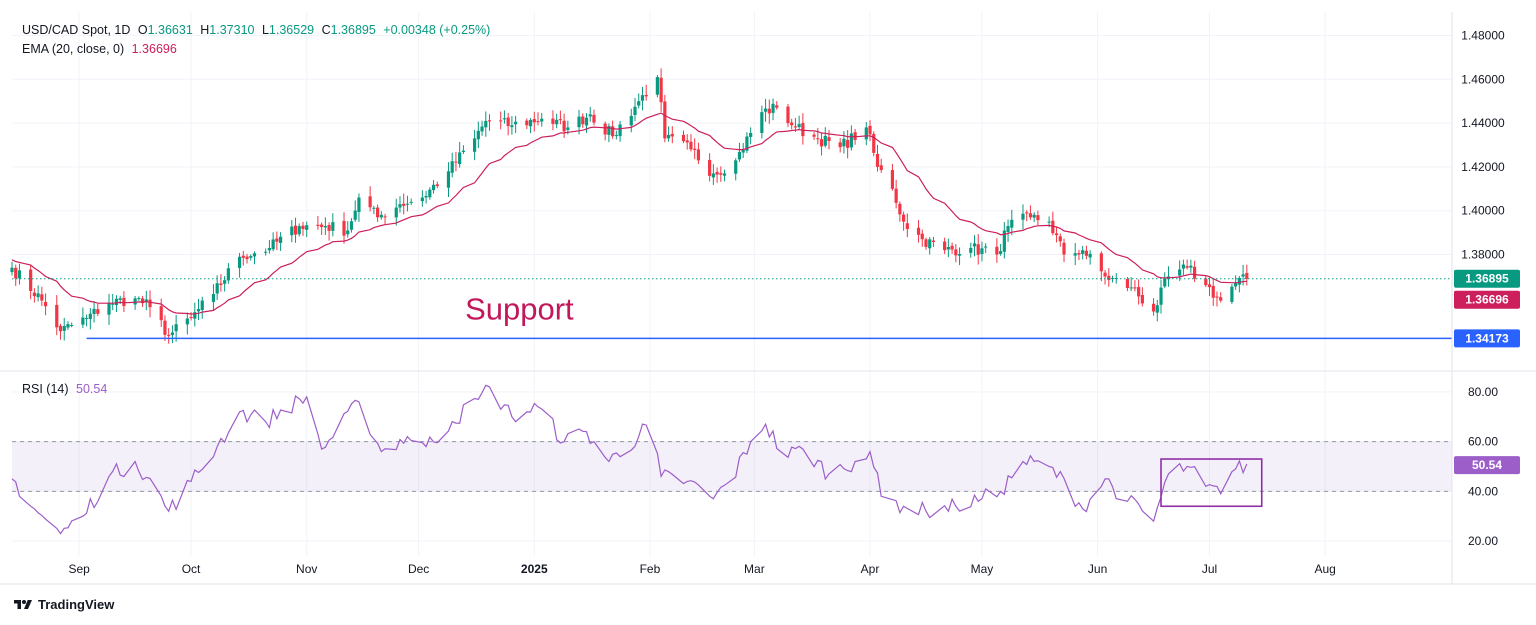 Image resolution: width=1536 pixels, height=625 pixels. Describe the element at coordinates (288, 30) in the screenshot. I see `low-label: L1.36529` at that location.